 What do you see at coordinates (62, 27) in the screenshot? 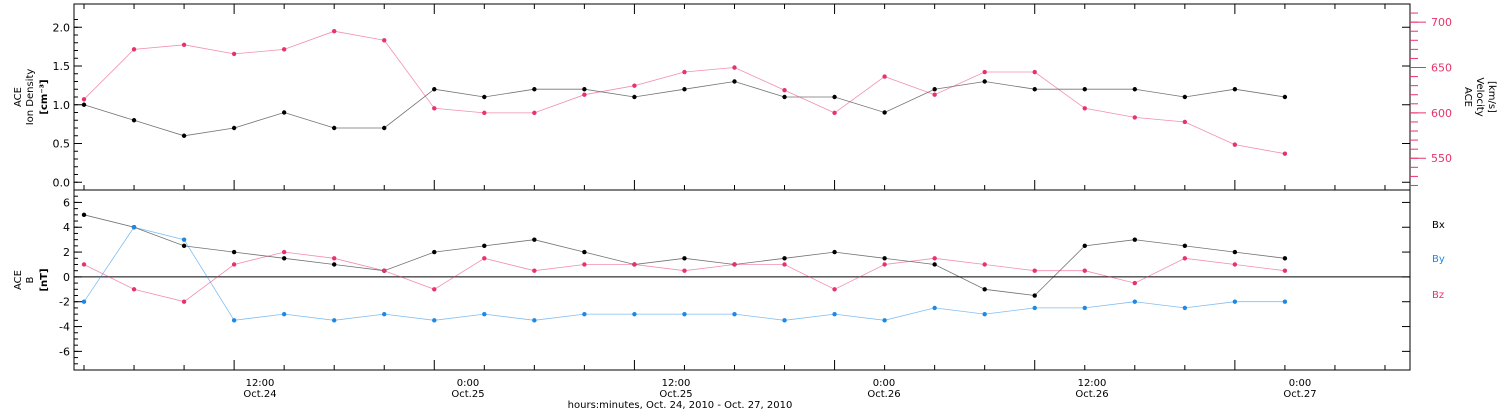
I see `density-tick-label: 2.0` at bounding box center [62, 27].